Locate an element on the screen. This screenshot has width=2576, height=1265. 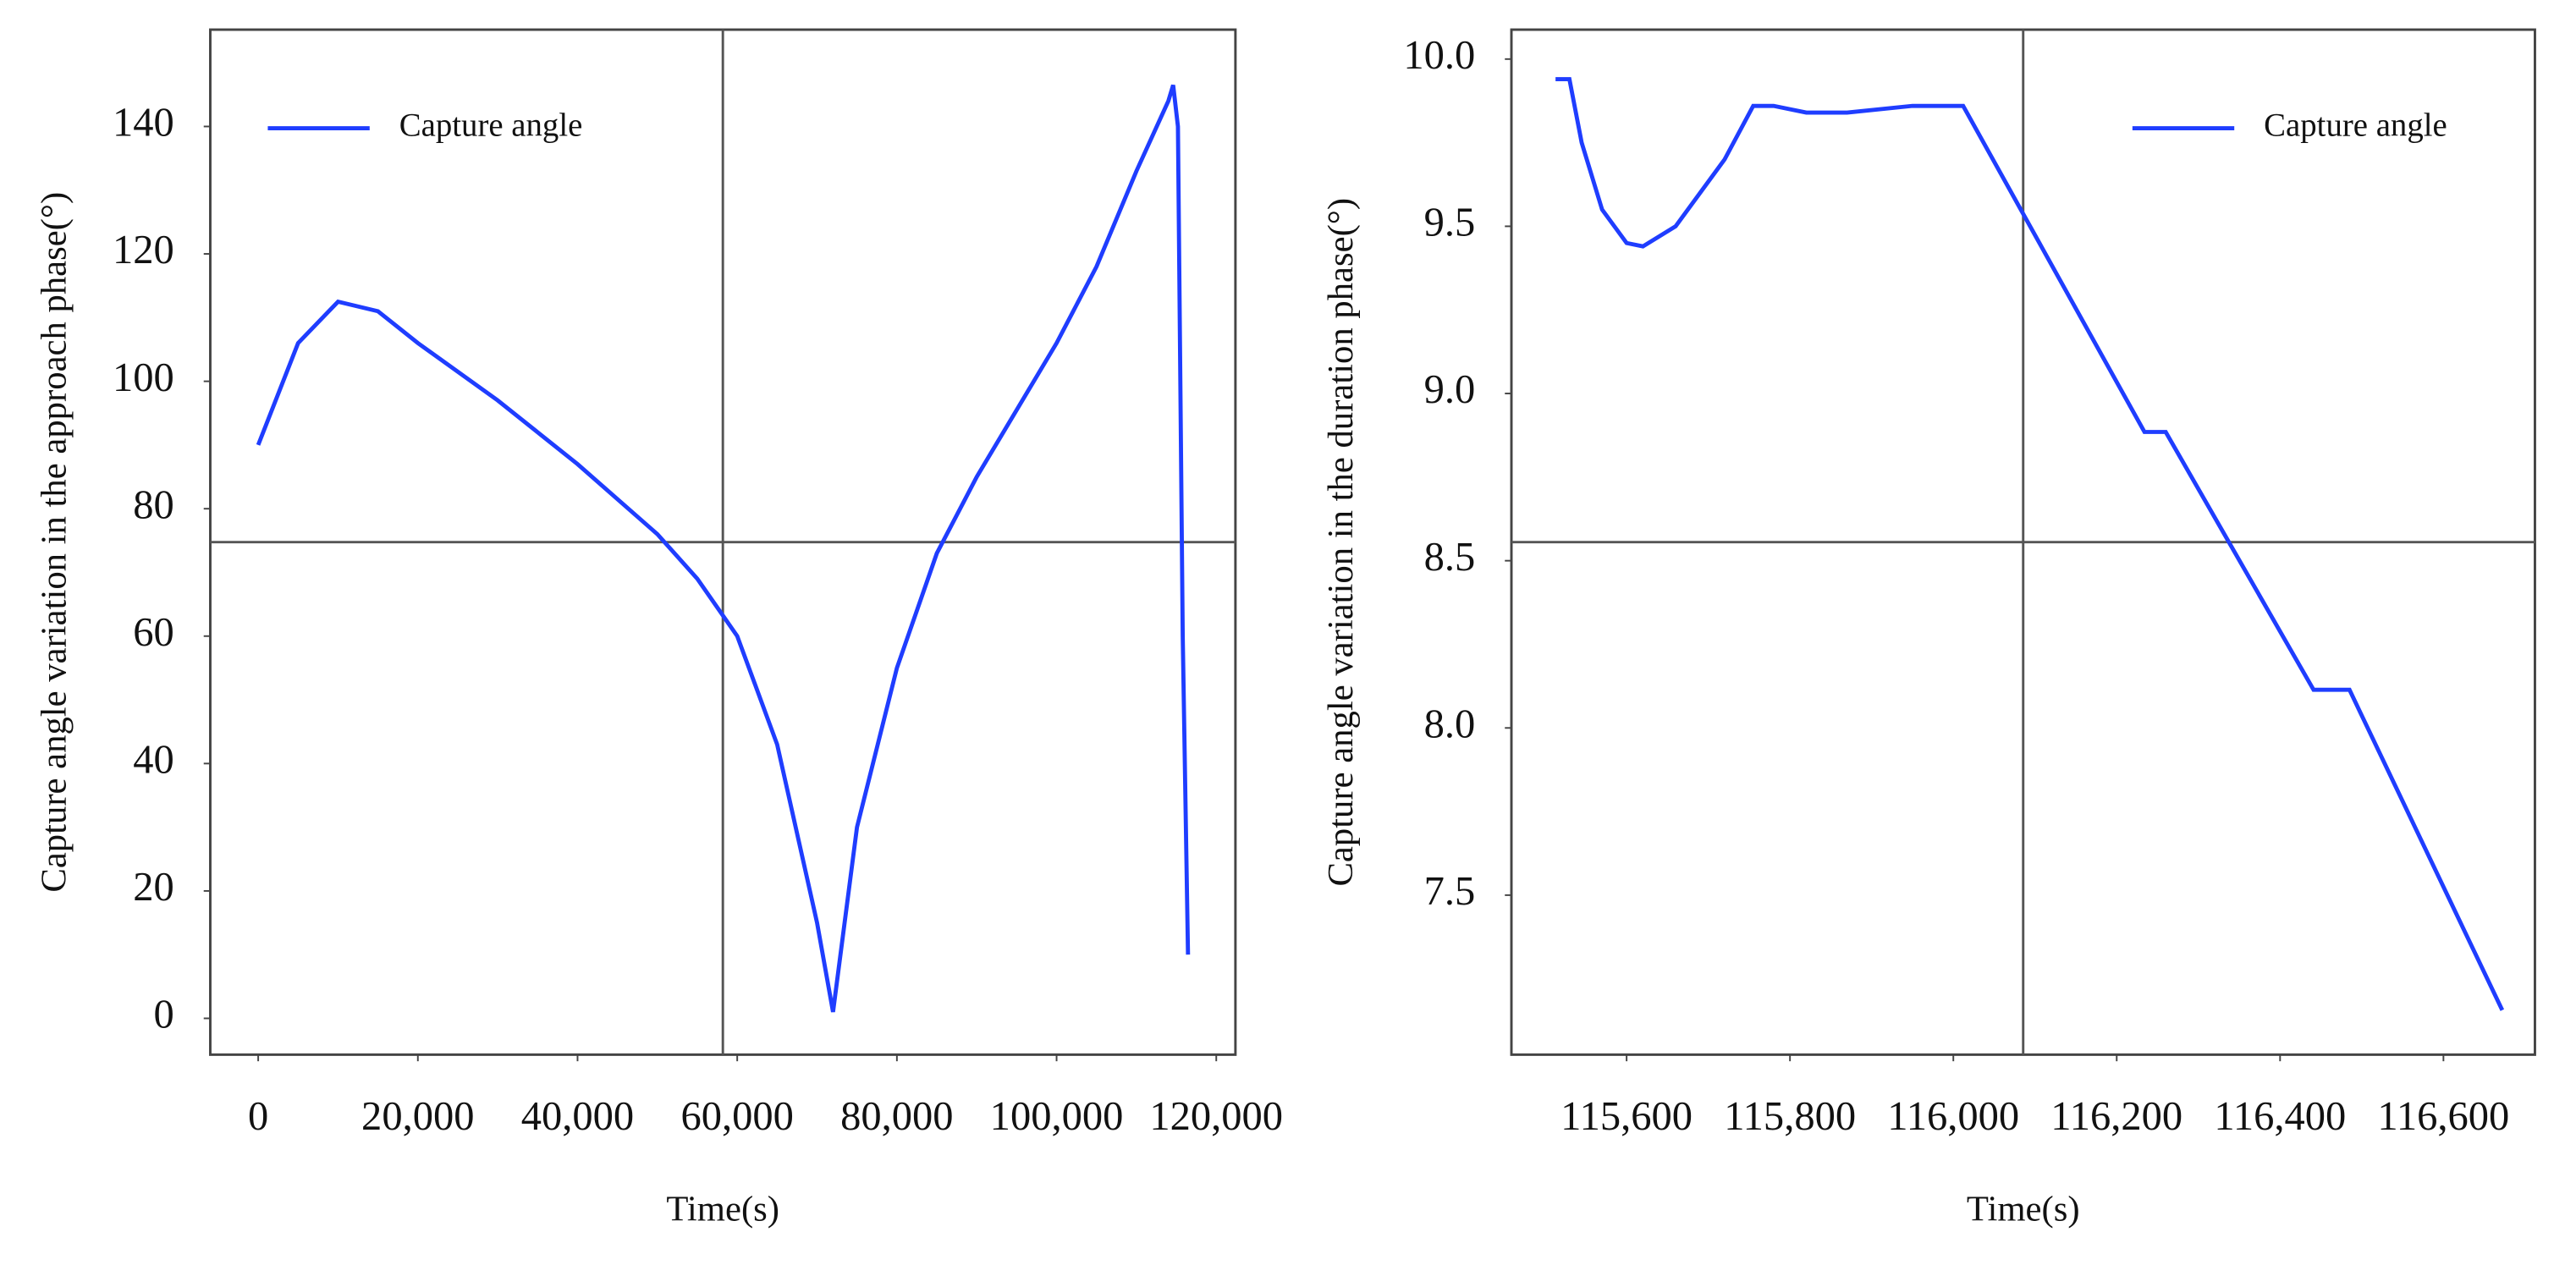
x-tick-label: 100,000 is located at coordinates (1057, 1116).